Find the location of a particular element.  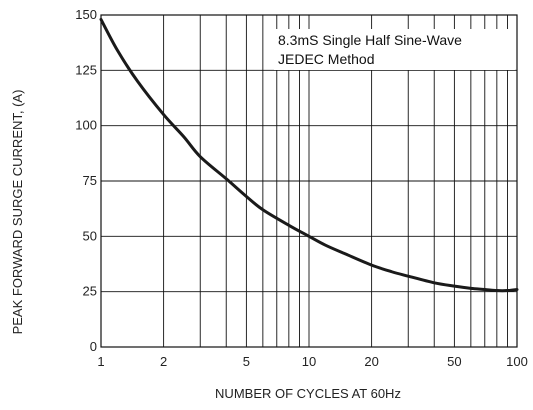

y-tick-label: 125 is located at coordinates (86, 69).